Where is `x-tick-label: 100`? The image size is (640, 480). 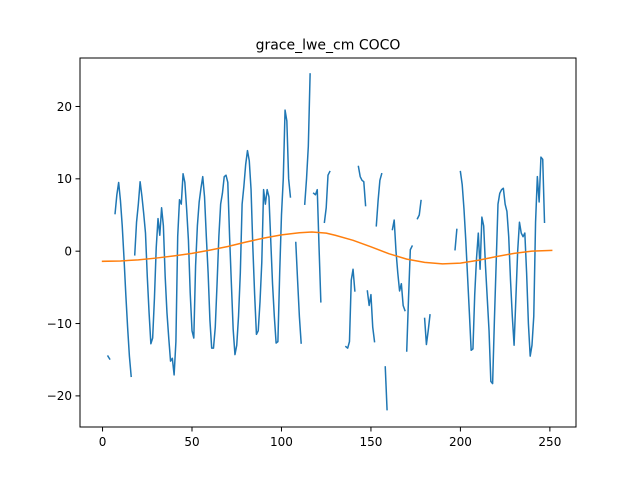
x-tick-label: 100 is located at coordinates (281, 442).